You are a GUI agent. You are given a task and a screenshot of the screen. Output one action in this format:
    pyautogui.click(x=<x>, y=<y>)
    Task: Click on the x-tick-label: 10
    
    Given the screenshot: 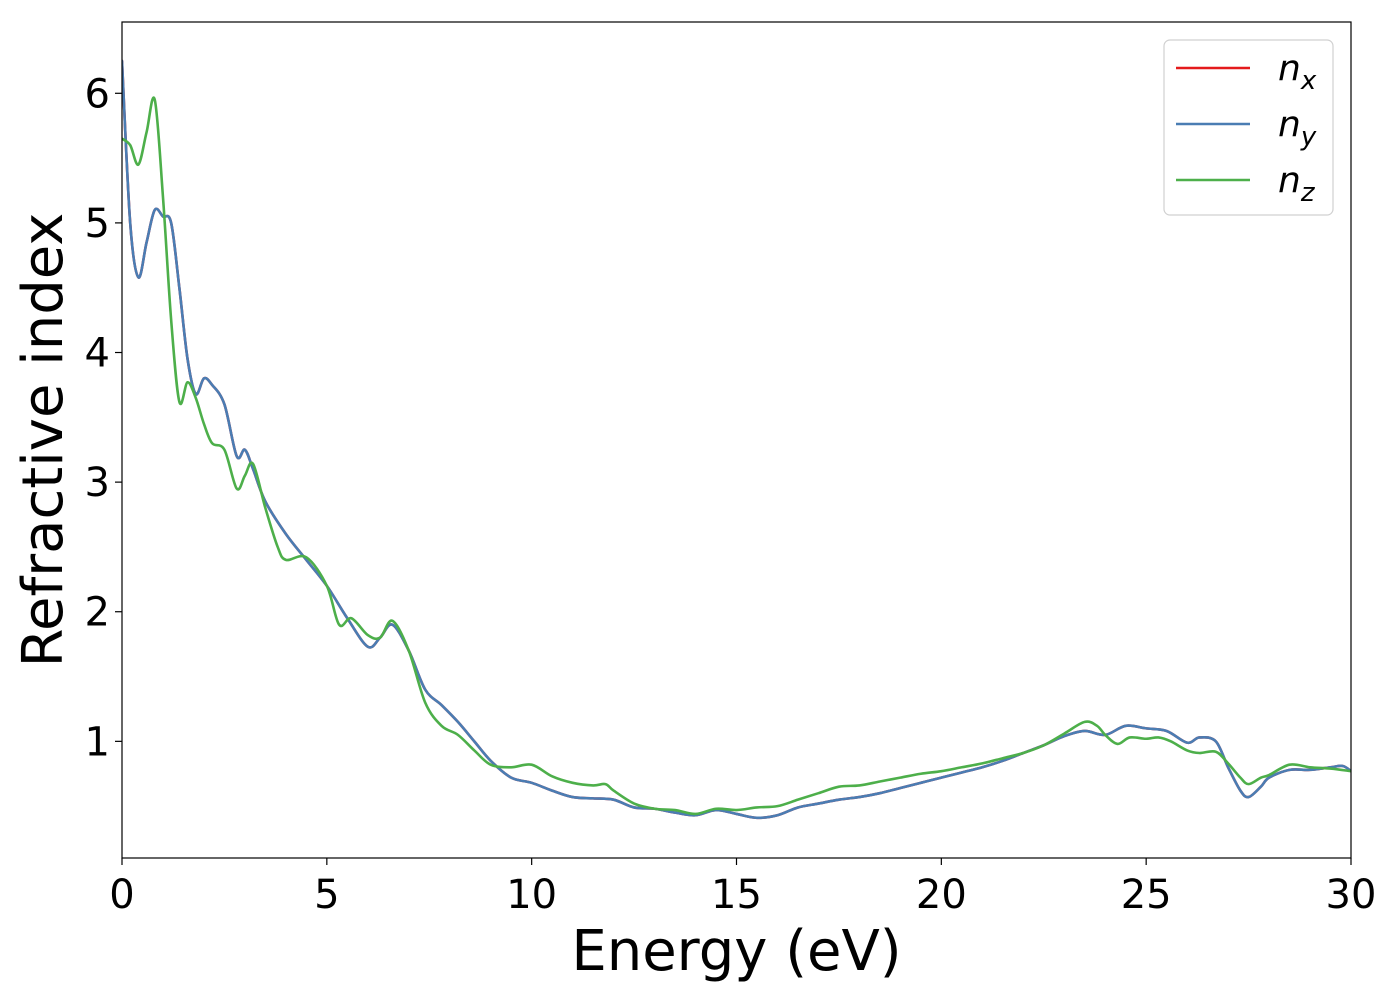 What is the action you would take?
    pyautogui.click(x=531, y=895)
    